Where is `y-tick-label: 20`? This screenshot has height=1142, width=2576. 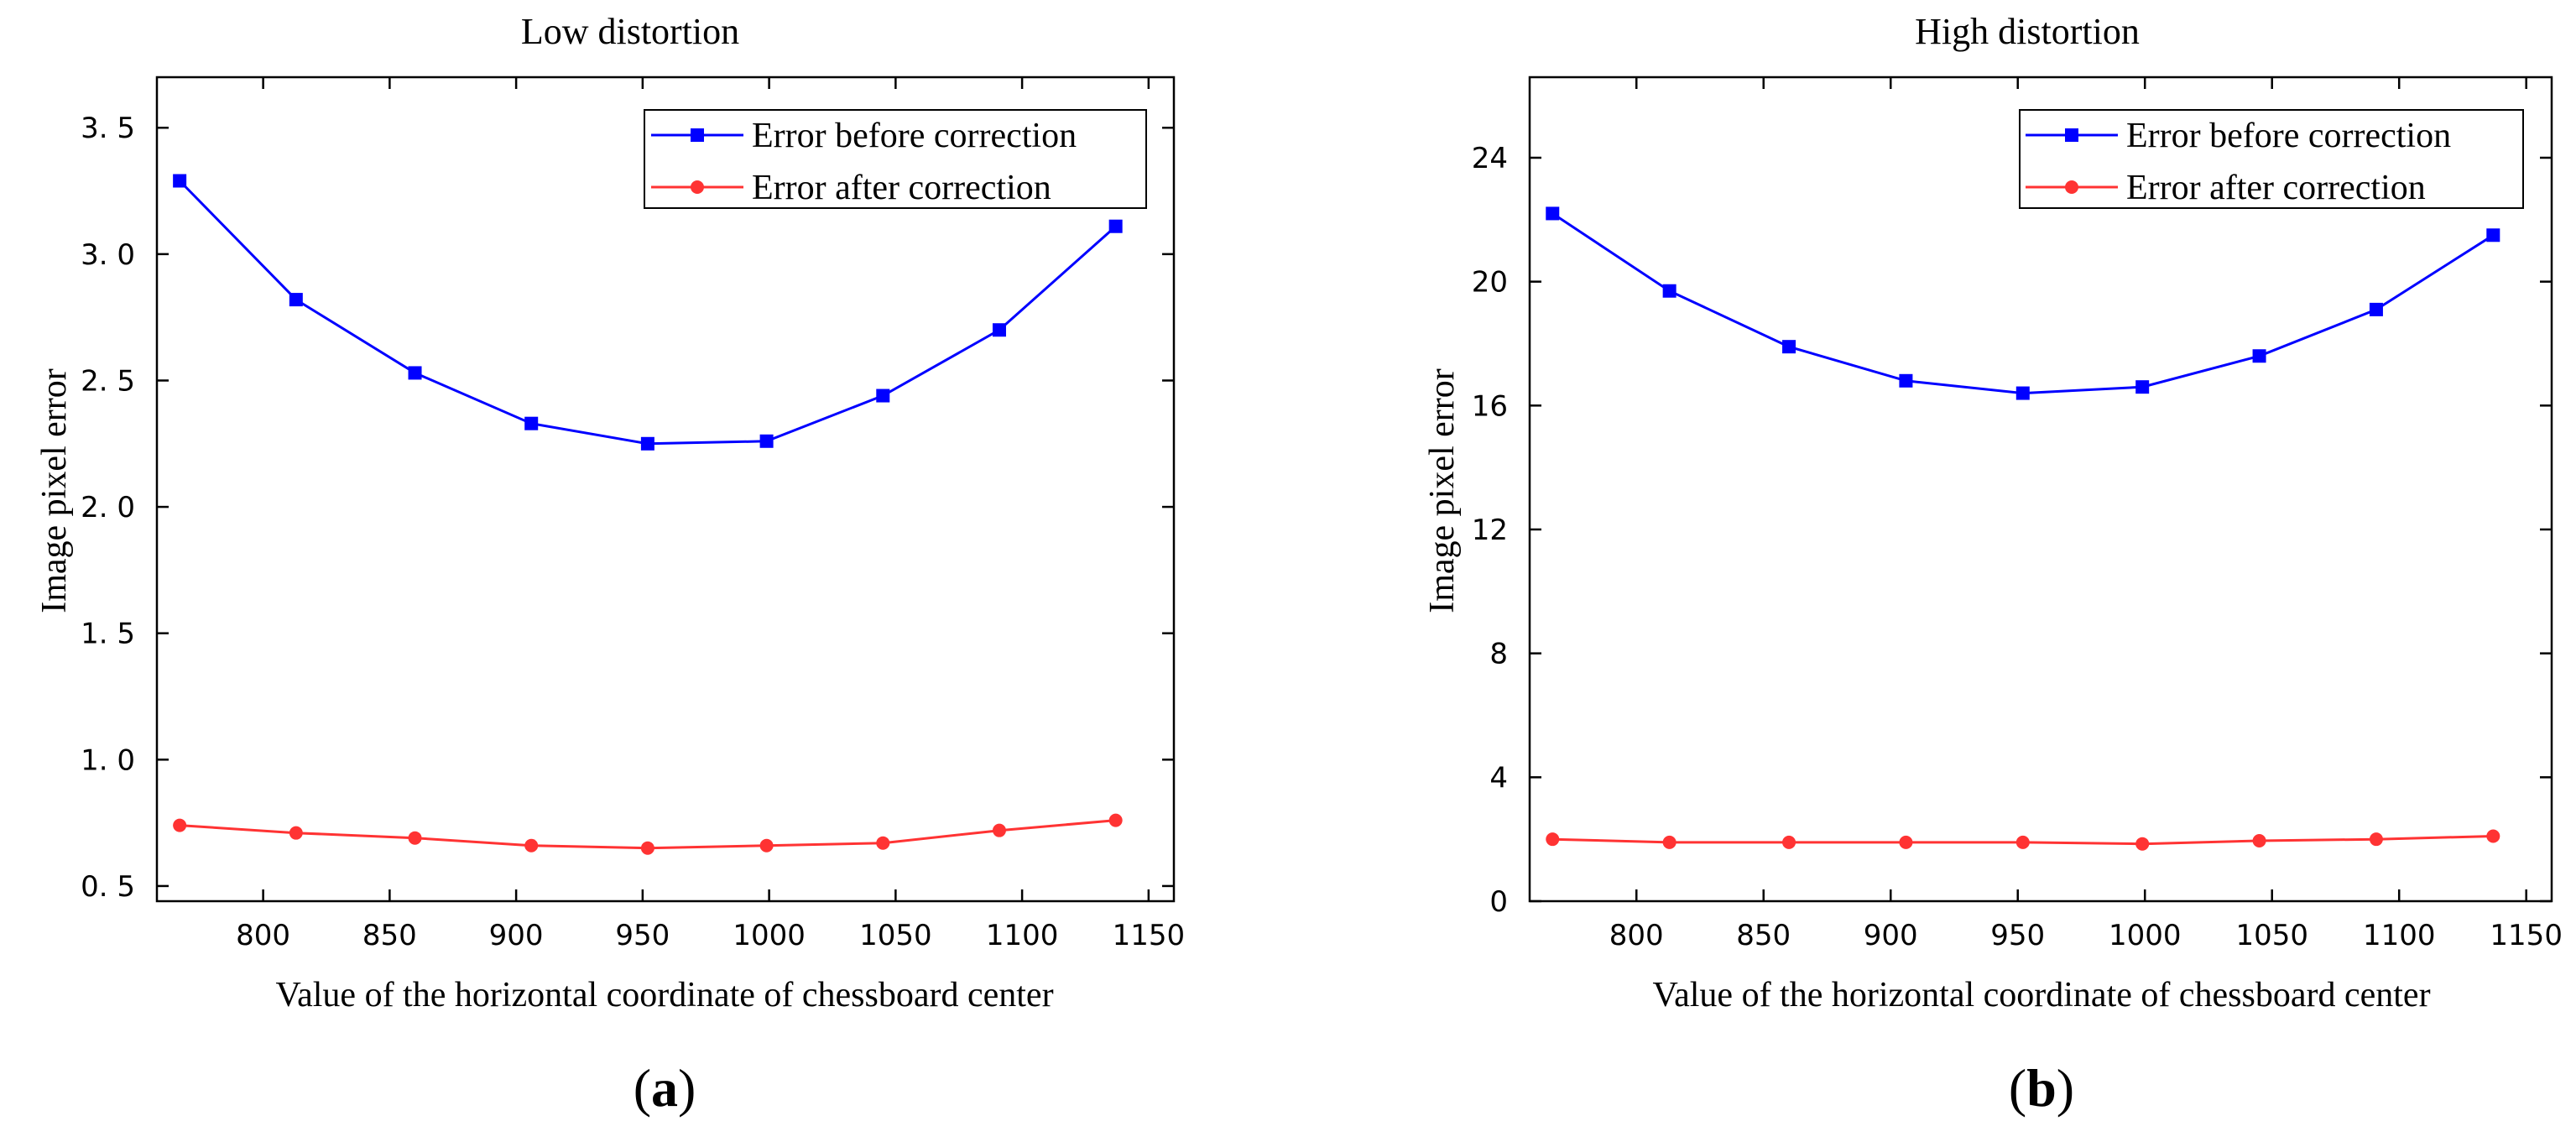
y-tick-label: 20 is located at coordinates (1490, 283).